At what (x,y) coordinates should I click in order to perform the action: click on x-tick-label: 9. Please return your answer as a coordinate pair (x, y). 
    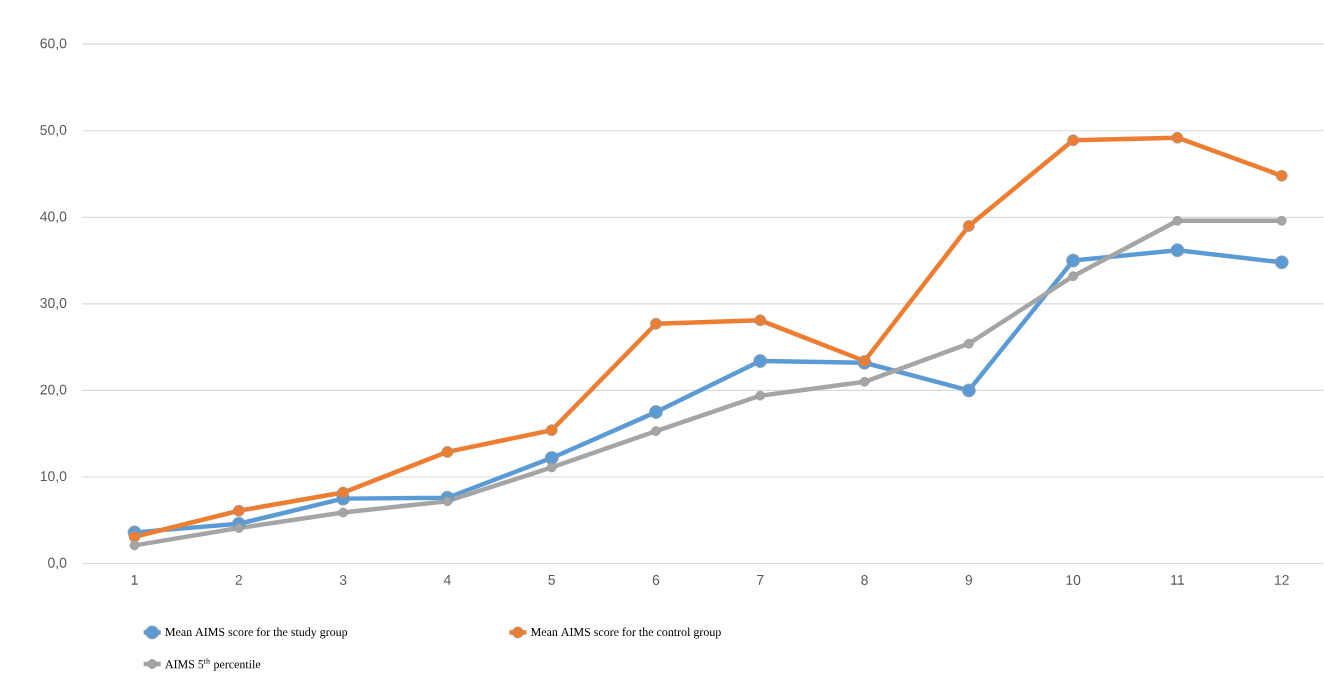
    Looking at the image, I should click on (969, 580).